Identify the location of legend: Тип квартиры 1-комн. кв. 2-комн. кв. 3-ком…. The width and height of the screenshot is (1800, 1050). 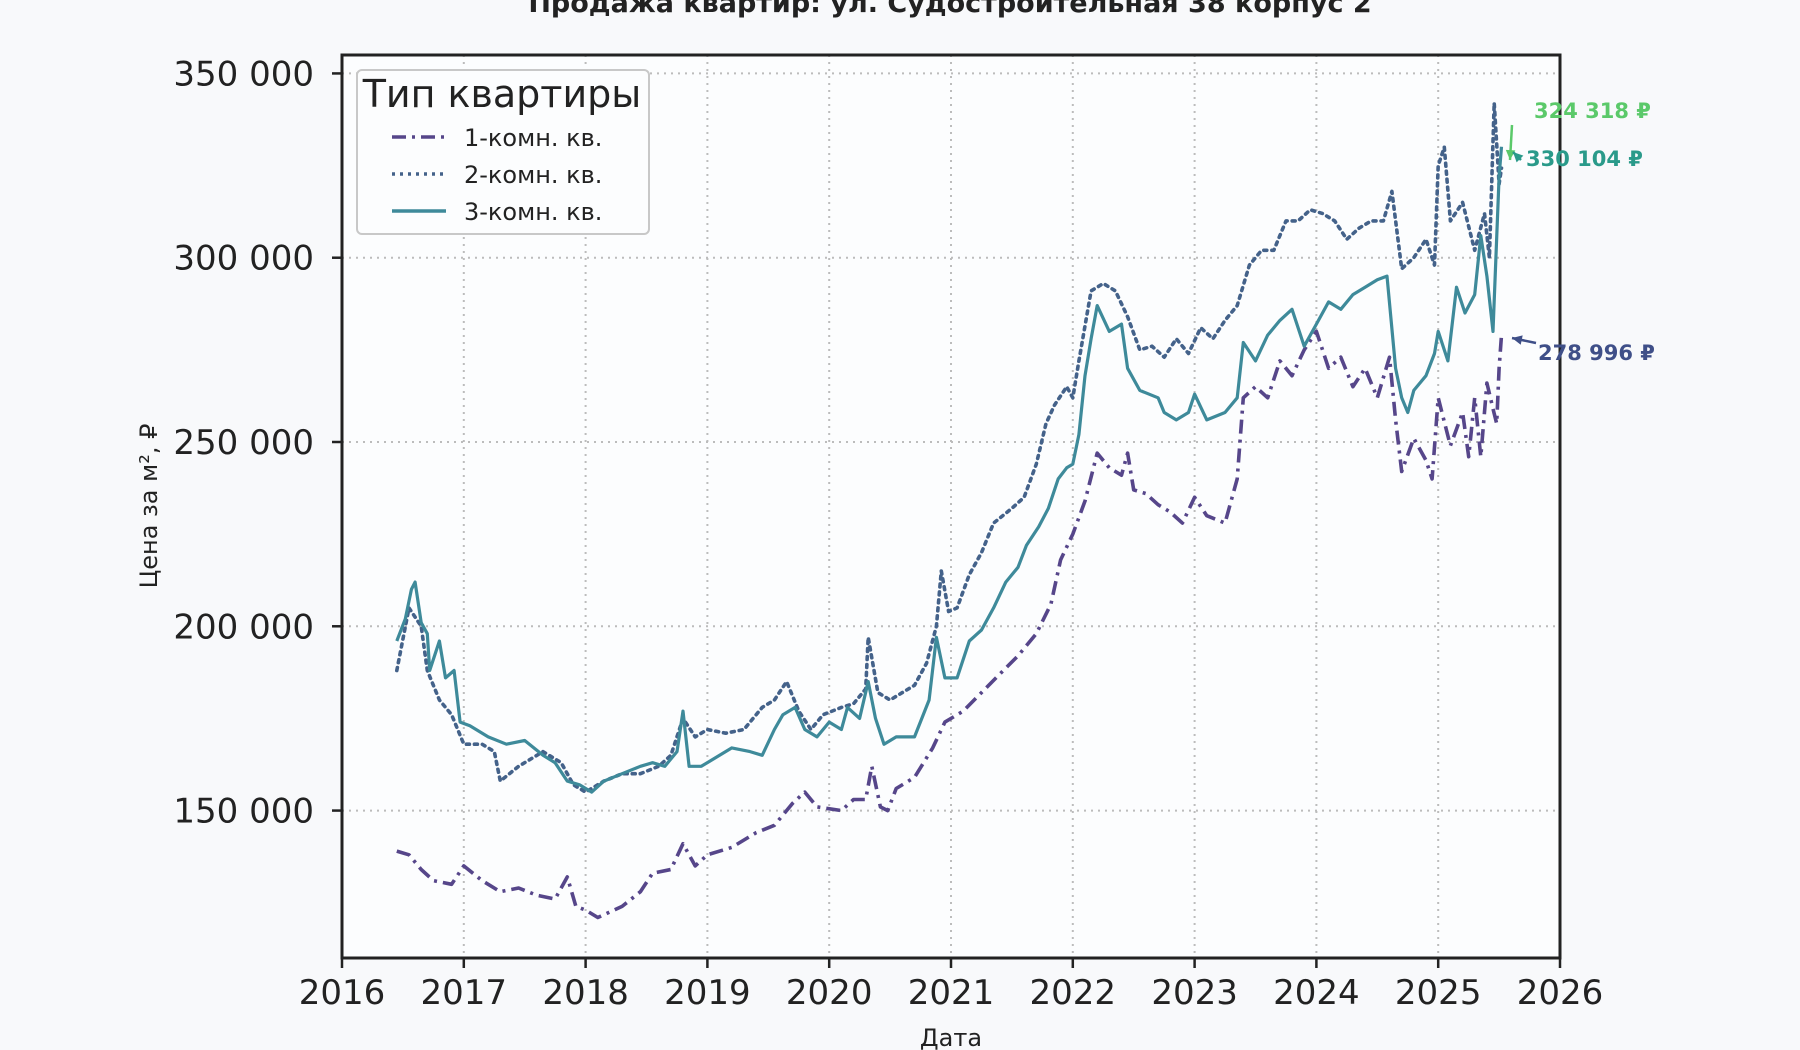
(503, 152).